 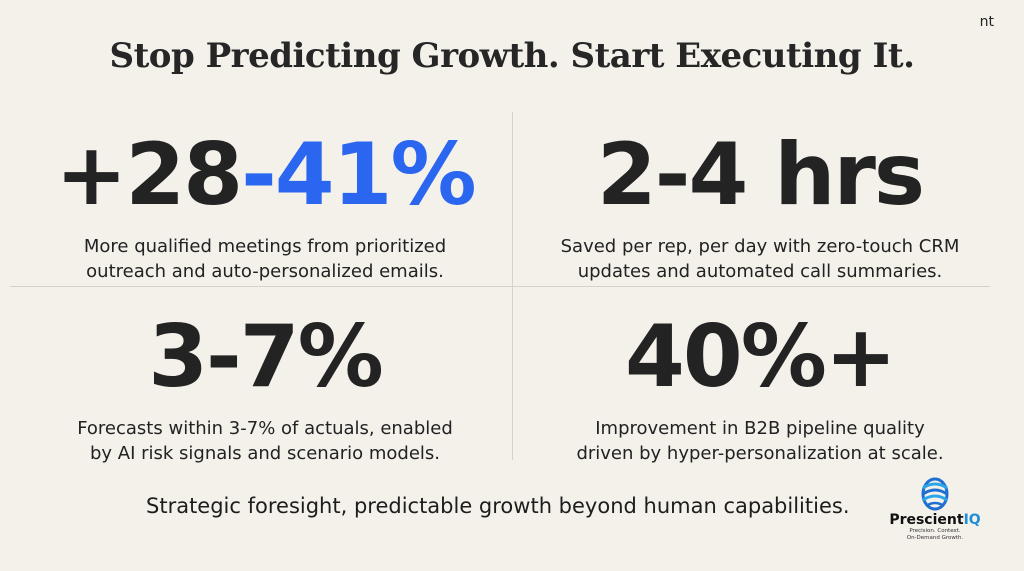 I want to click on corner-tag: nt, so click(x=986, y=22).